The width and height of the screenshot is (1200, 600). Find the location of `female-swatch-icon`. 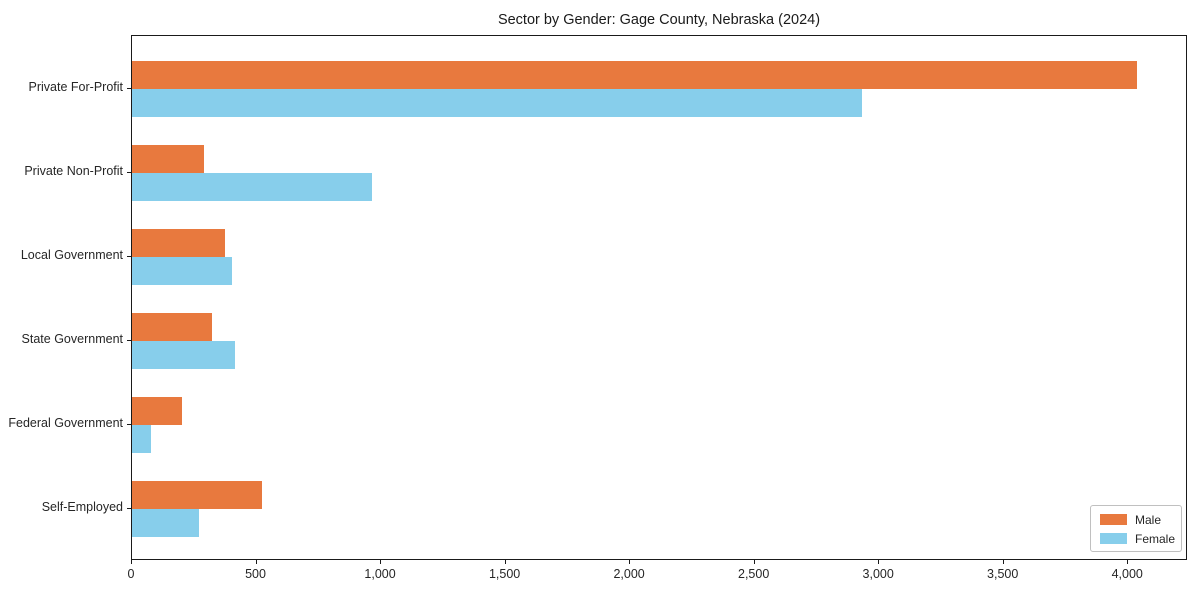

female-swatch-icon is located at coordinates (1113, 538).